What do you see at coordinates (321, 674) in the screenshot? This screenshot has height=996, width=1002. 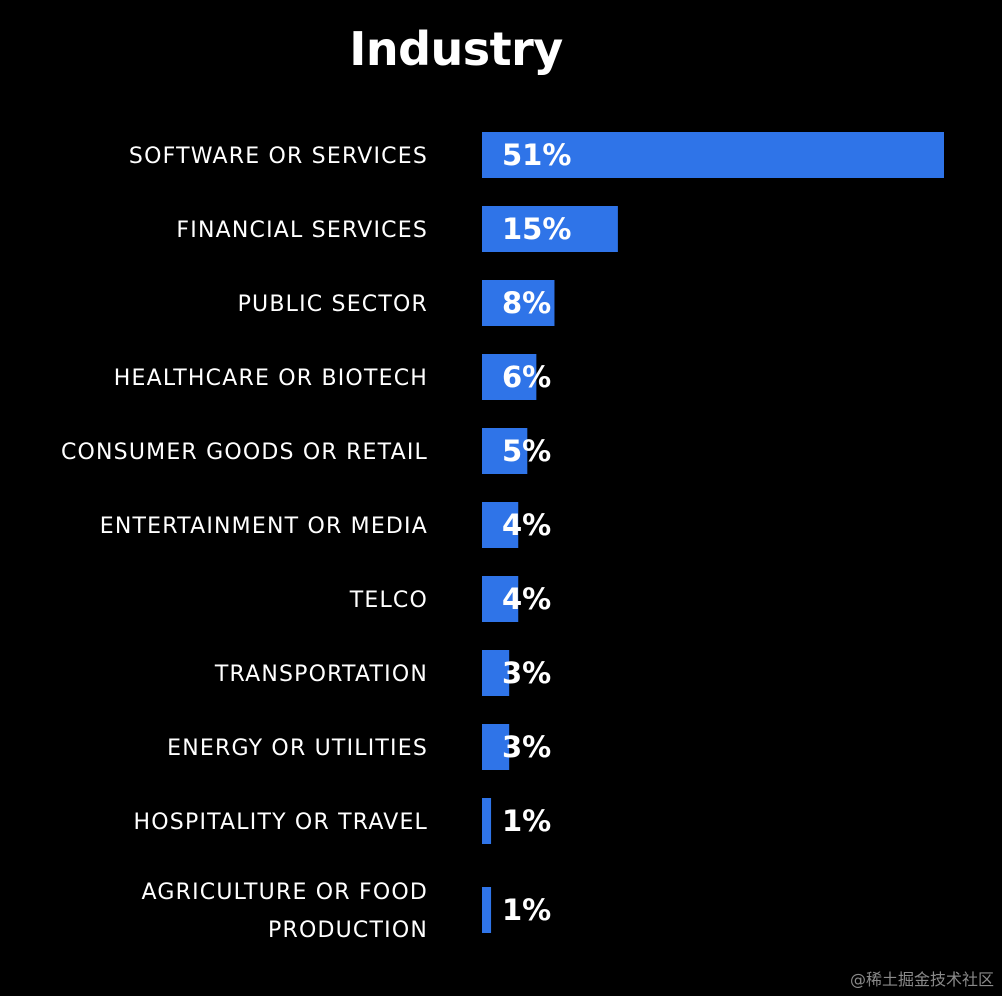 I see `category-label: TRANSPORTATION` at bounding box center [321, 674].